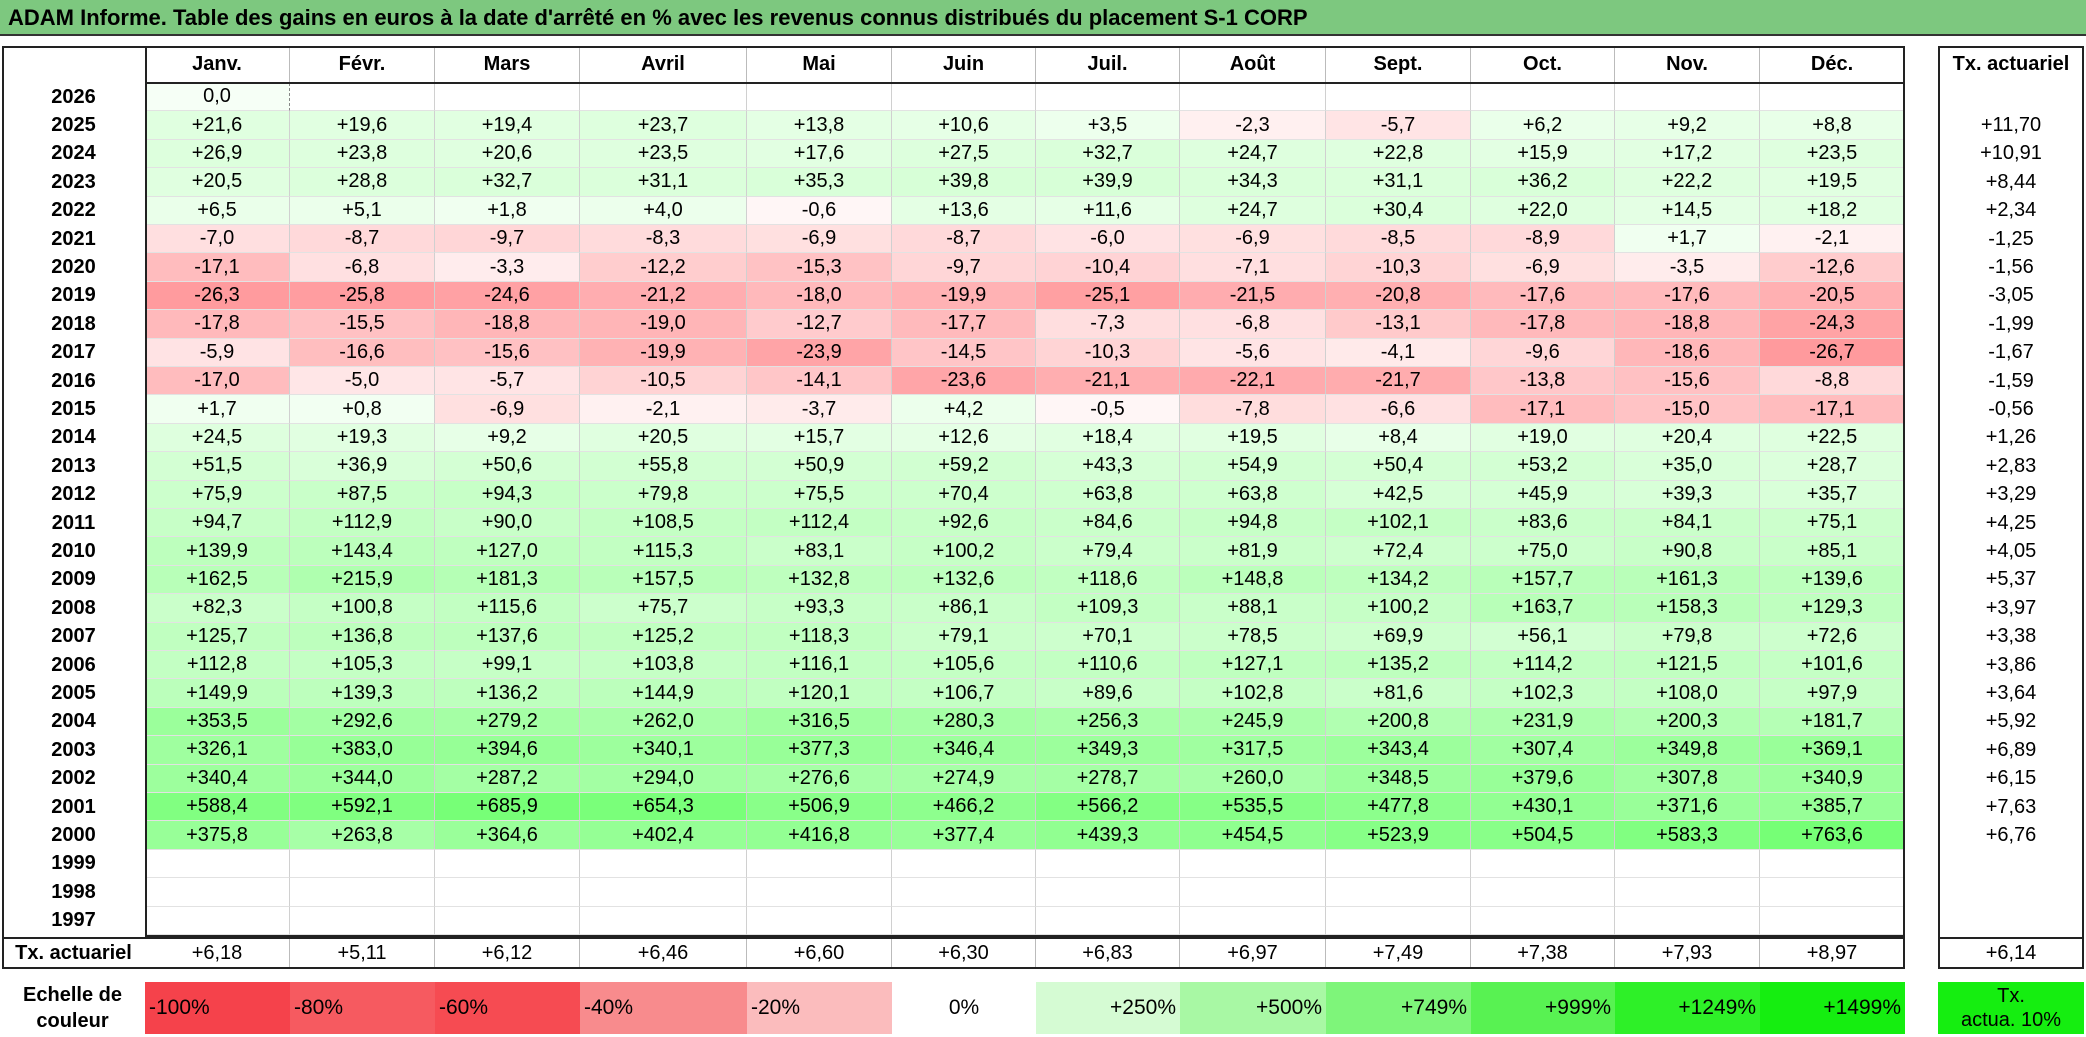 This screenshot has height=1037, width=2086. What do you see at coordinates (1253, 466) in the screenshot?
I see `table-cell: +54,9` at bounding box center [1253, 466].